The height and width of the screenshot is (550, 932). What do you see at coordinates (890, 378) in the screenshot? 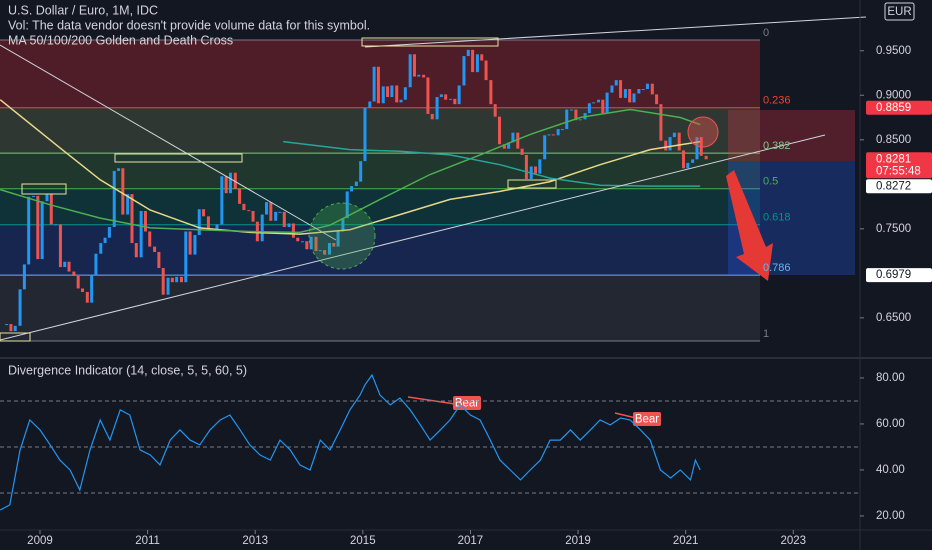
I see `y-tick-label: 80.00` at bounding box center [890, 378].